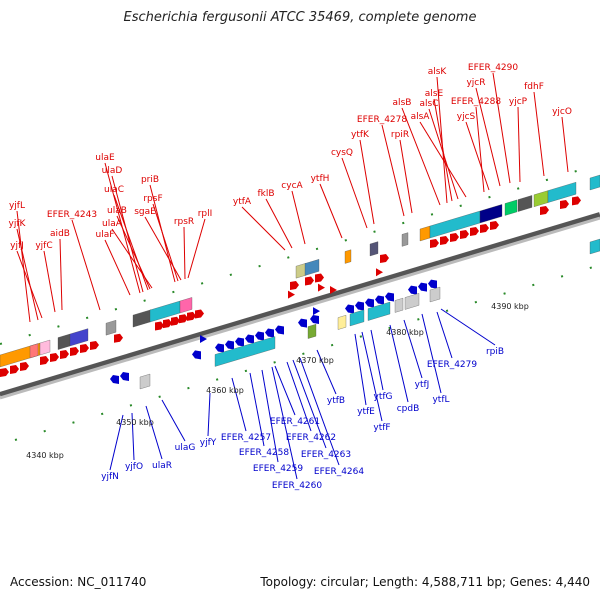 The height and width of the screenshot is (600, 600). What do you see at coordinates (110, 477) in the screenshot?
I see `gene-label-yjfN: yjfN` at bounding box center [110, 477].